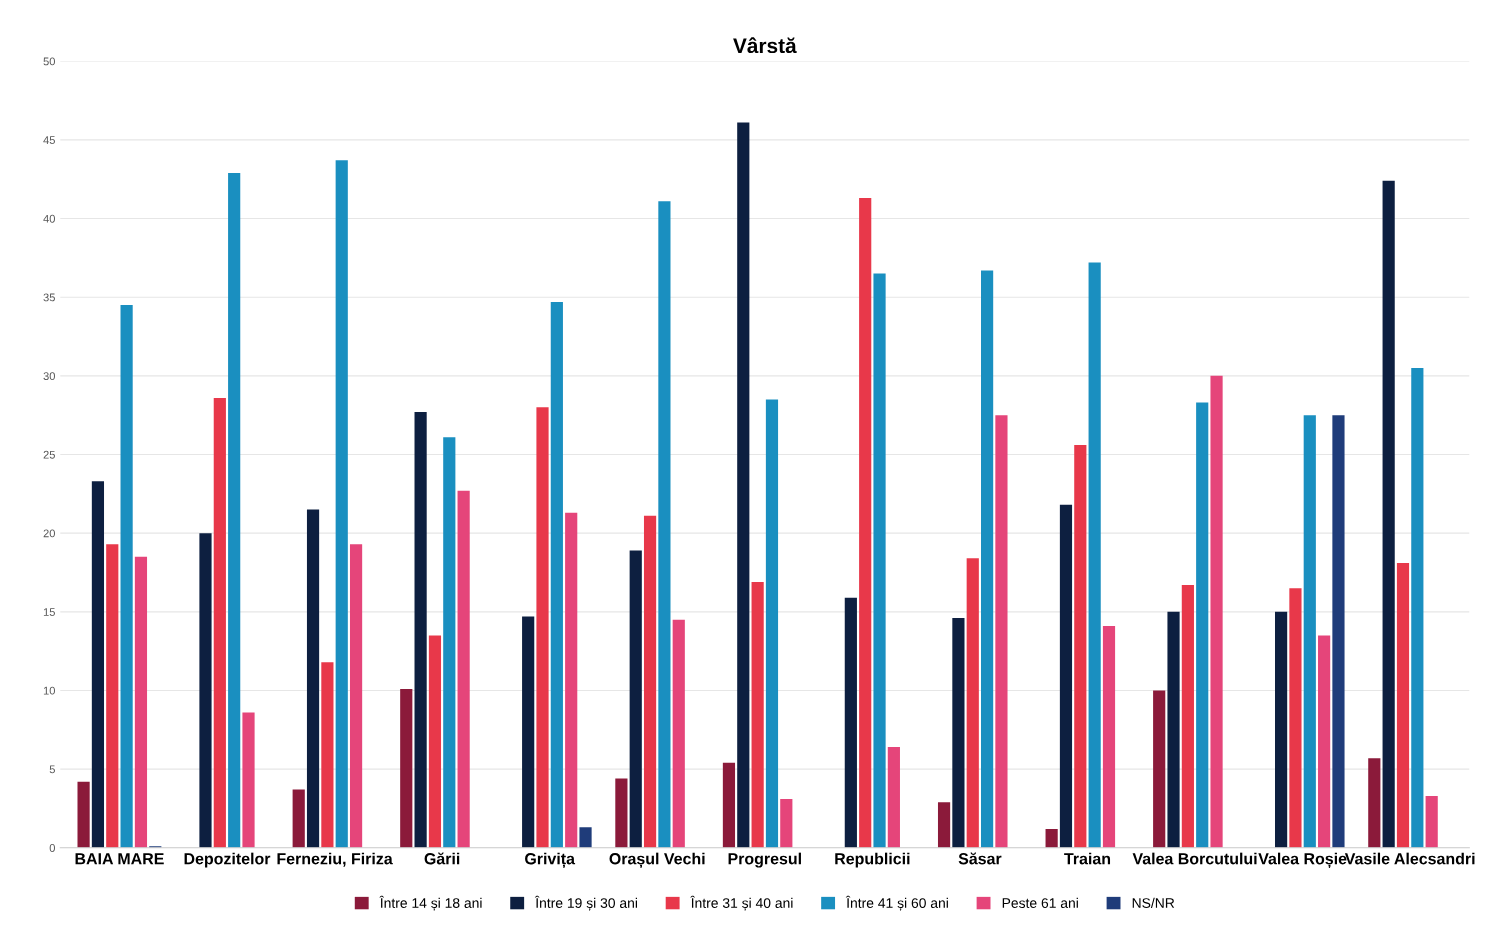  Describe the element at coordinates (227, 860) in the screenshot. I see `x-tick-label: Depozitelor` at that location.